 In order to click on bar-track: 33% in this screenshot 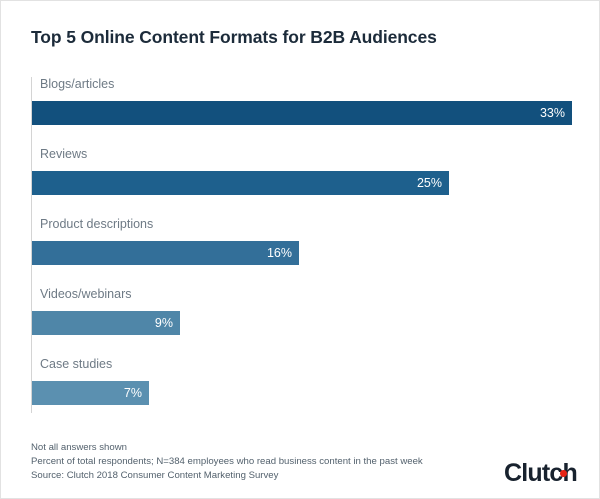, I will do `click(302, 113)`.